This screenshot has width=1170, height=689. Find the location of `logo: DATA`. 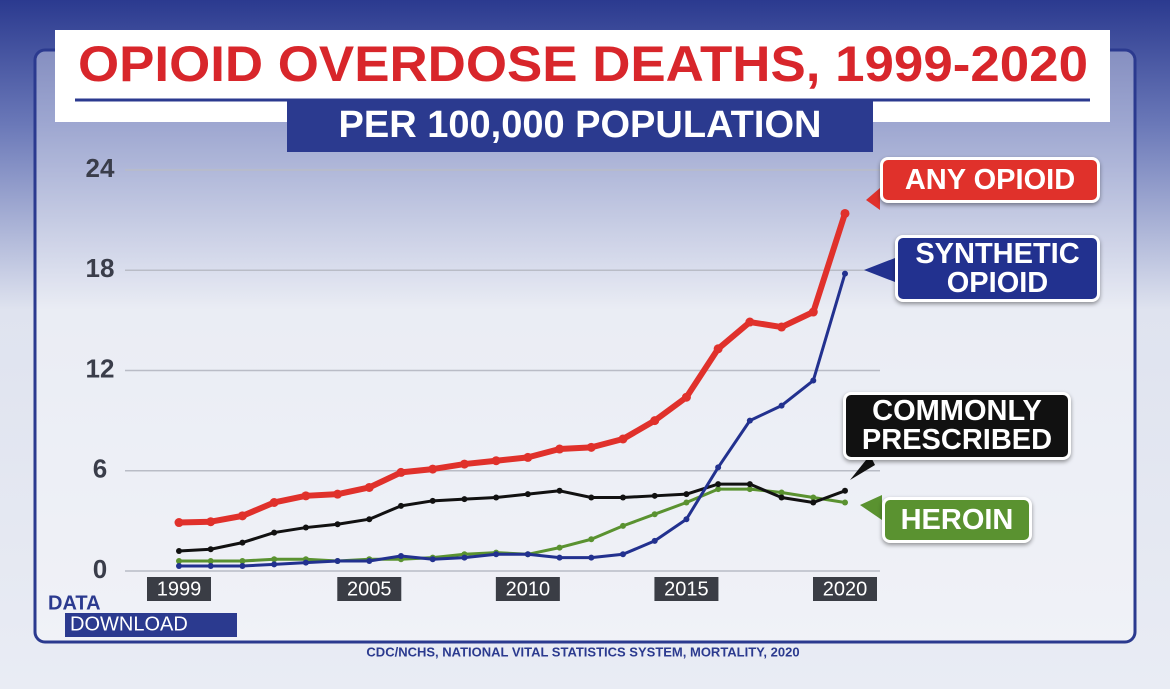

logo: DATA is located at coordinates (74, 603).